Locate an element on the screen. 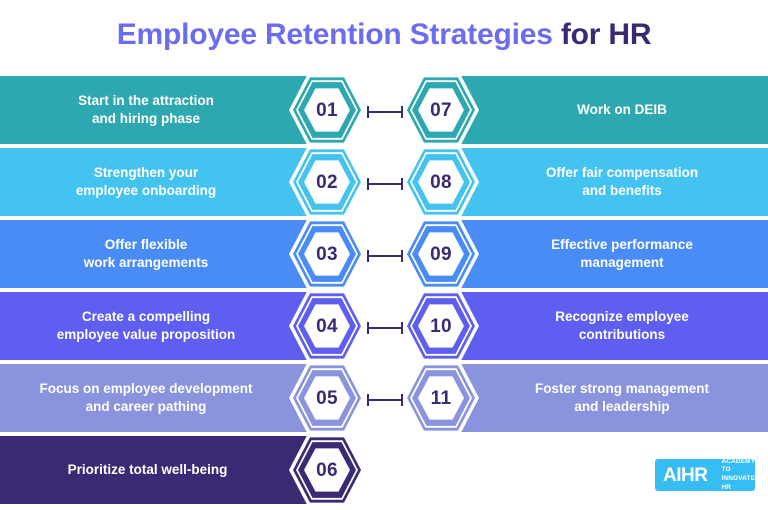 The width and height of the screenshot is (768, 510). hexagon-badge-05: 05 is located at coordinates (327, 398).